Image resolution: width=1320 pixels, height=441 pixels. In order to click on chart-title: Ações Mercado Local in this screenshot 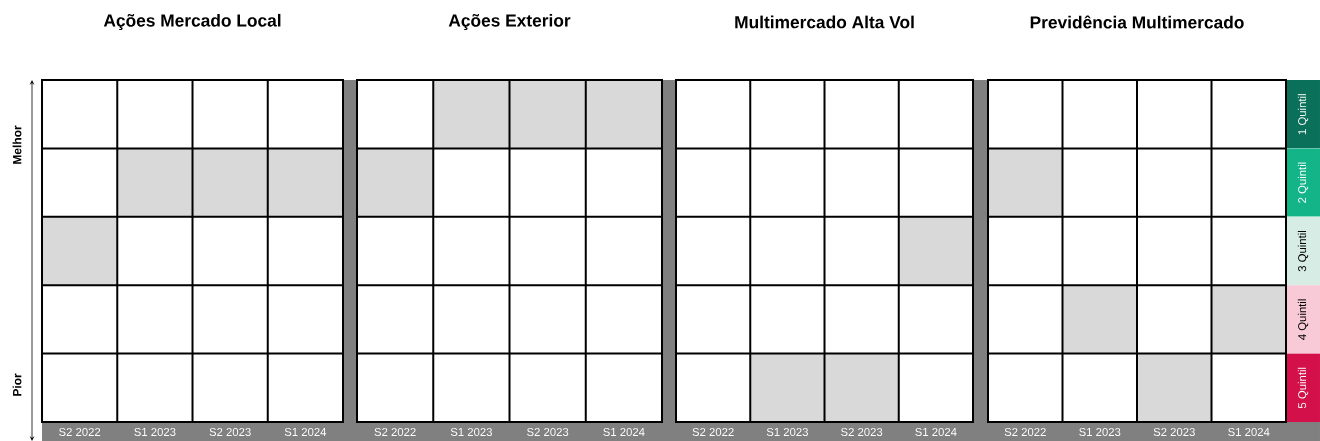, I will do `click(192, 22)`.